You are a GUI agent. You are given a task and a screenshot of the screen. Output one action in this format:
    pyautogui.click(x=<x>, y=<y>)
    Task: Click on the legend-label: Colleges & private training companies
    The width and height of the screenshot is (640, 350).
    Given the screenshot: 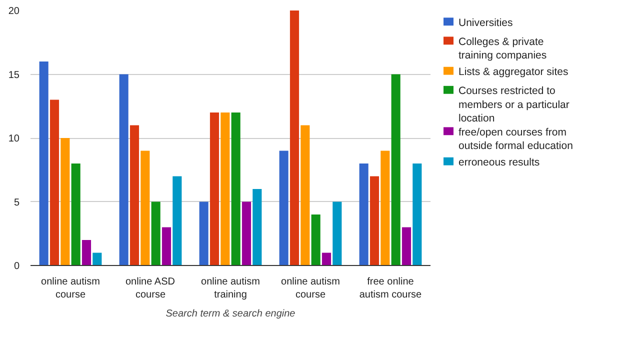 What is the action you would take?
    pyautogui.click(x=502, y=49)
    